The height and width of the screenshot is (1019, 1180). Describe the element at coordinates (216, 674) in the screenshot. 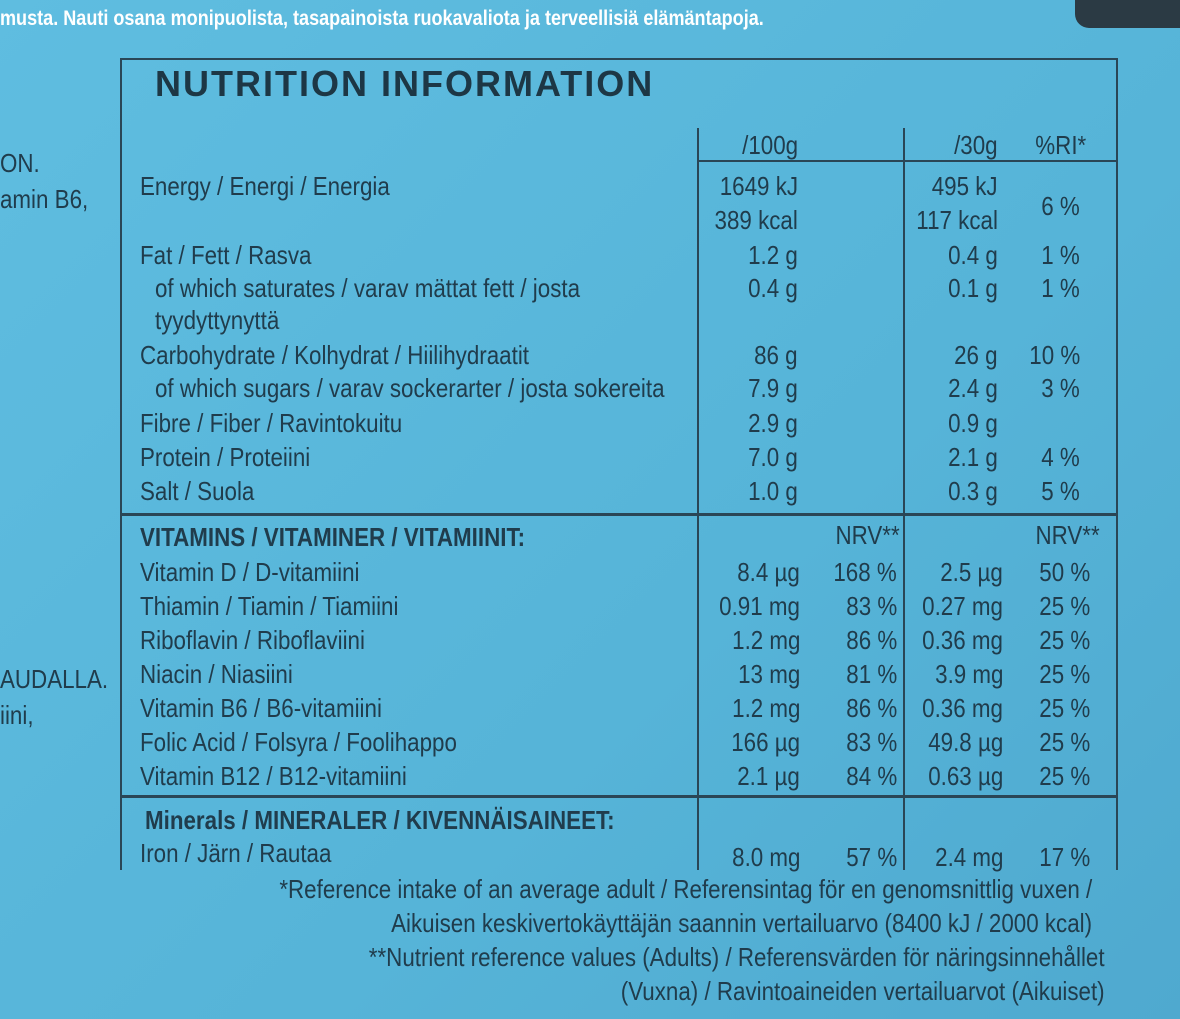

I see `nutrient-name: Niacin / Niasiini` at that location.